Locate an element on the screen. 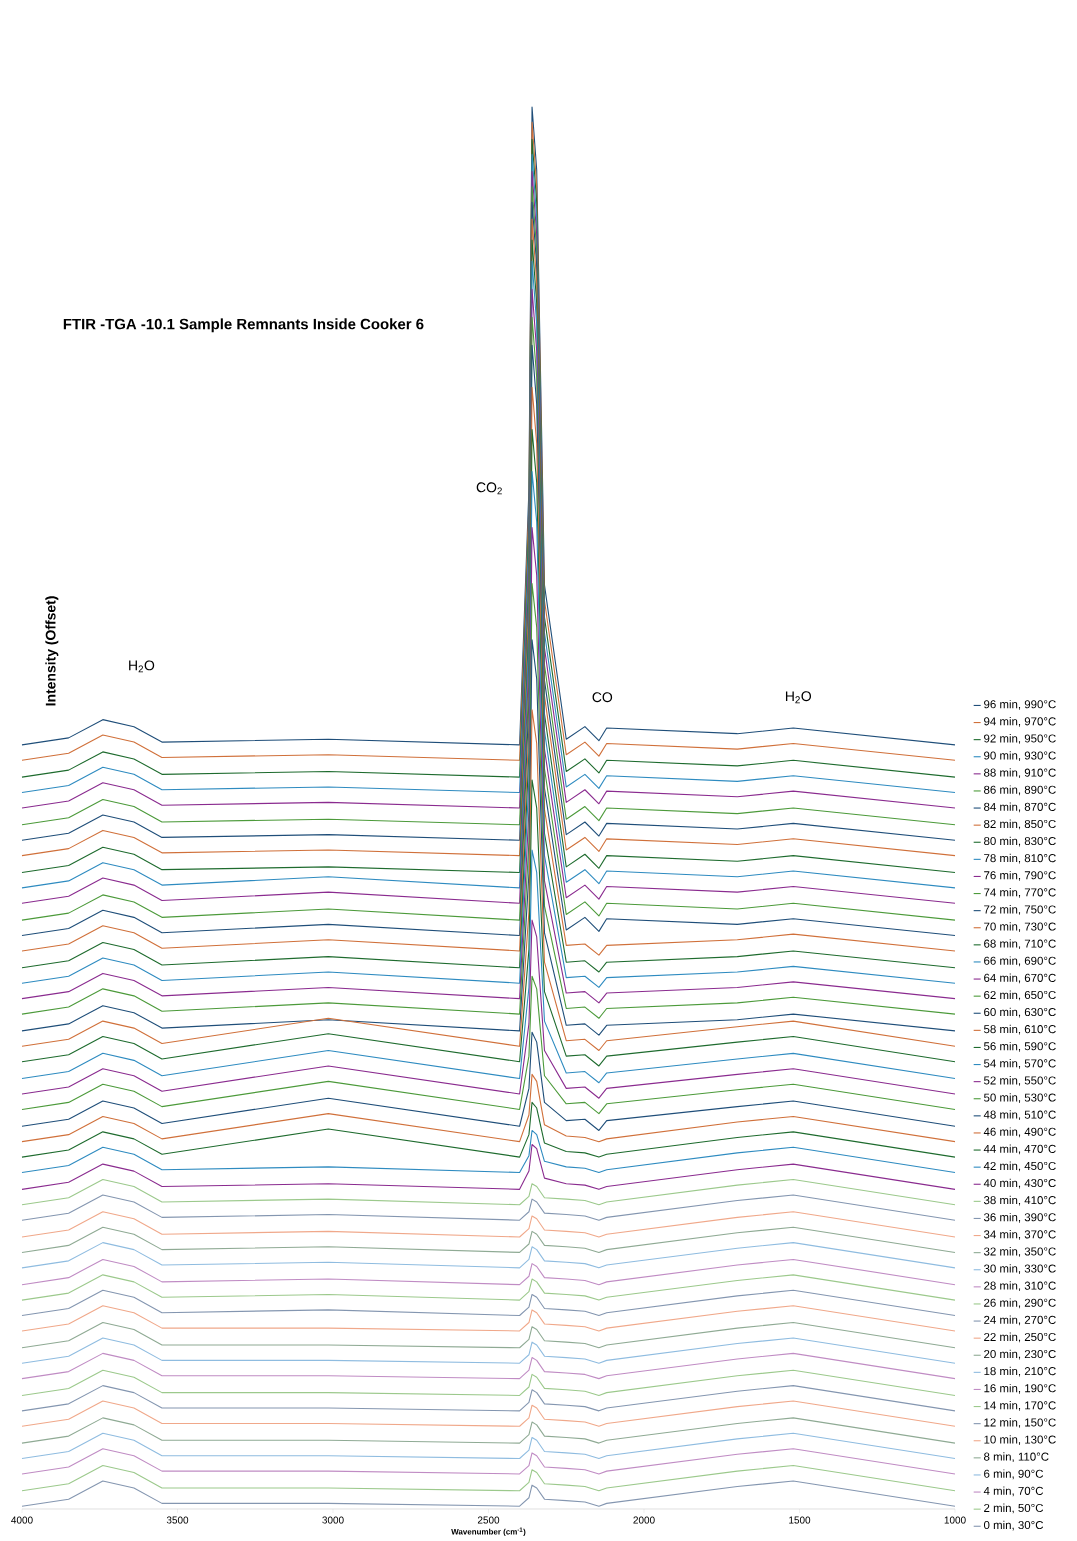  legend-label: 72 min, 750°C is located at coordinates (1020, 910).